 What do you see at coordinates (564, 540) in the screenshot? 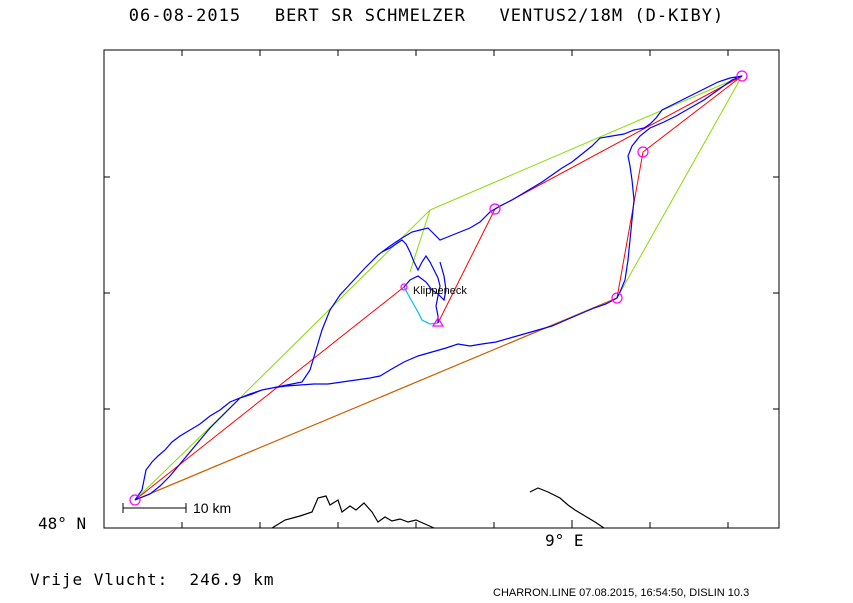
I see `longitude-label: 9° E` at bounding box center [564, 540].